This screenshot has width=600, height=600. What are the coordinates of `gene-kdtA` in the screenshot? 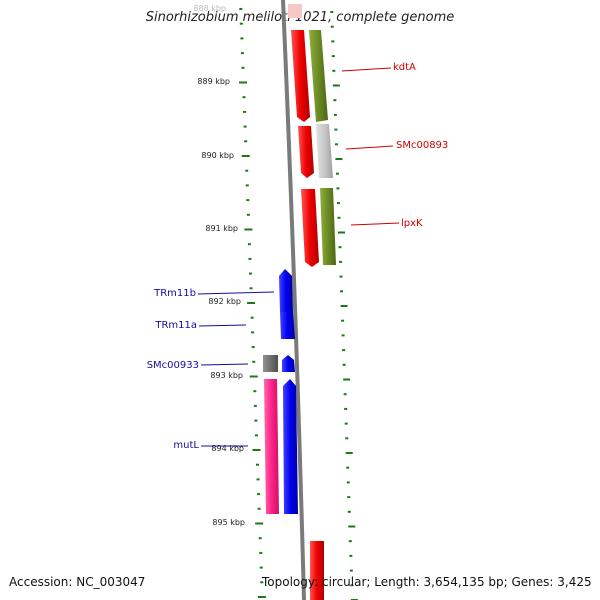 It's located at (309, 76).